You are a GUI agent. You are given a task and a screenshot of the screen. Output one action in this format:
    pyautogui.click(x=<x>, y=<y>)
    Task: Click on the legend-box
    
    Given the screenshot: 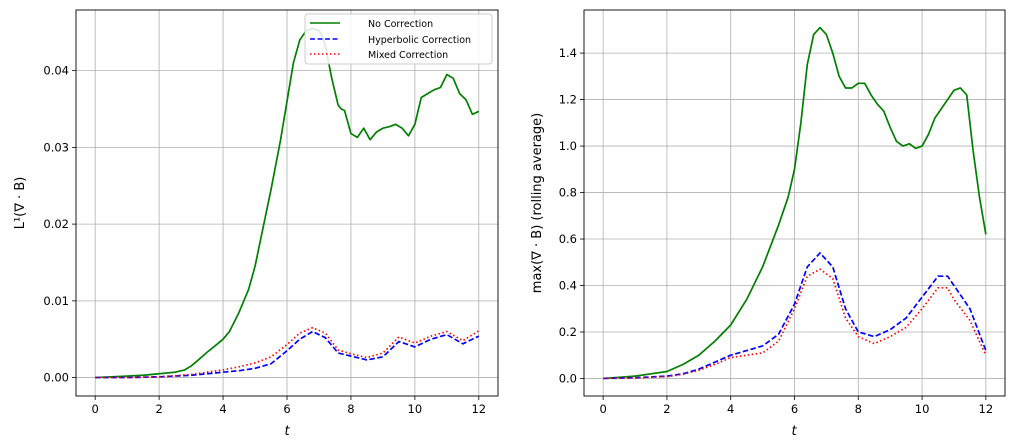 What is the action you would take?
    pyautogui.click(x=398, y=39)
    